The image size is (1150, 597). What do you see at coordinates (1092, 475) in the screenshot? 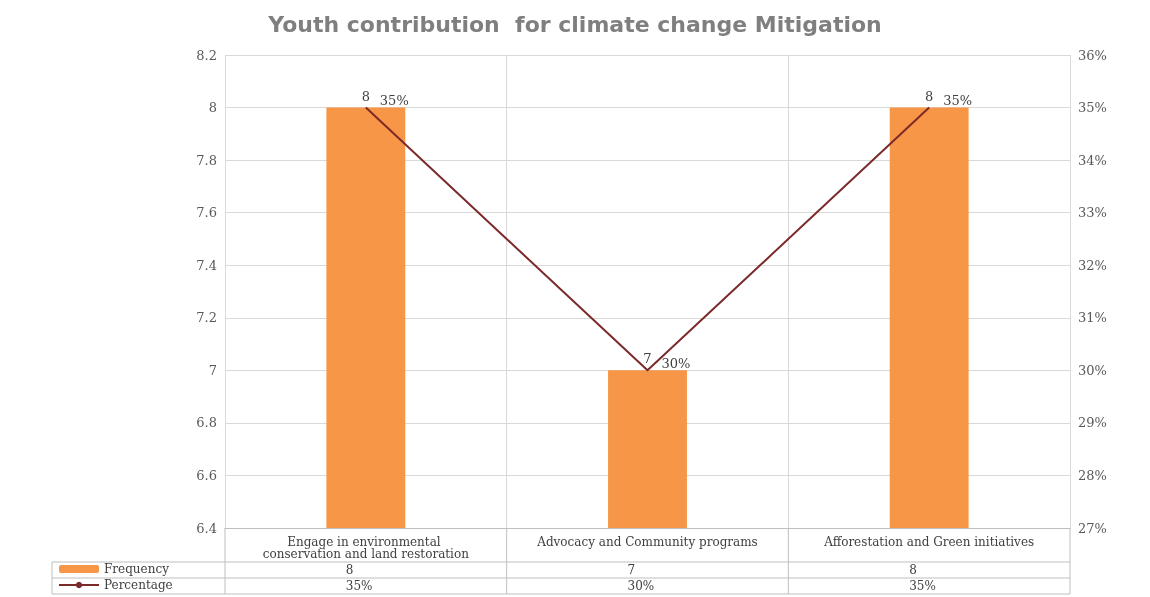
I see `y2-tick-label: 28%` at bounding box center [1092, 475].